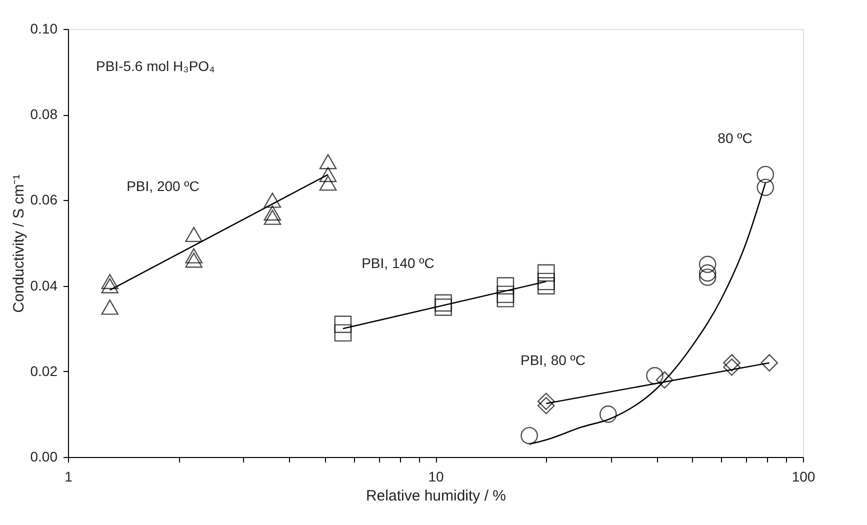 This screenshot has height=525, width=867. I want to click on annotation: PBI, 200 ºC, so click(163, 186).